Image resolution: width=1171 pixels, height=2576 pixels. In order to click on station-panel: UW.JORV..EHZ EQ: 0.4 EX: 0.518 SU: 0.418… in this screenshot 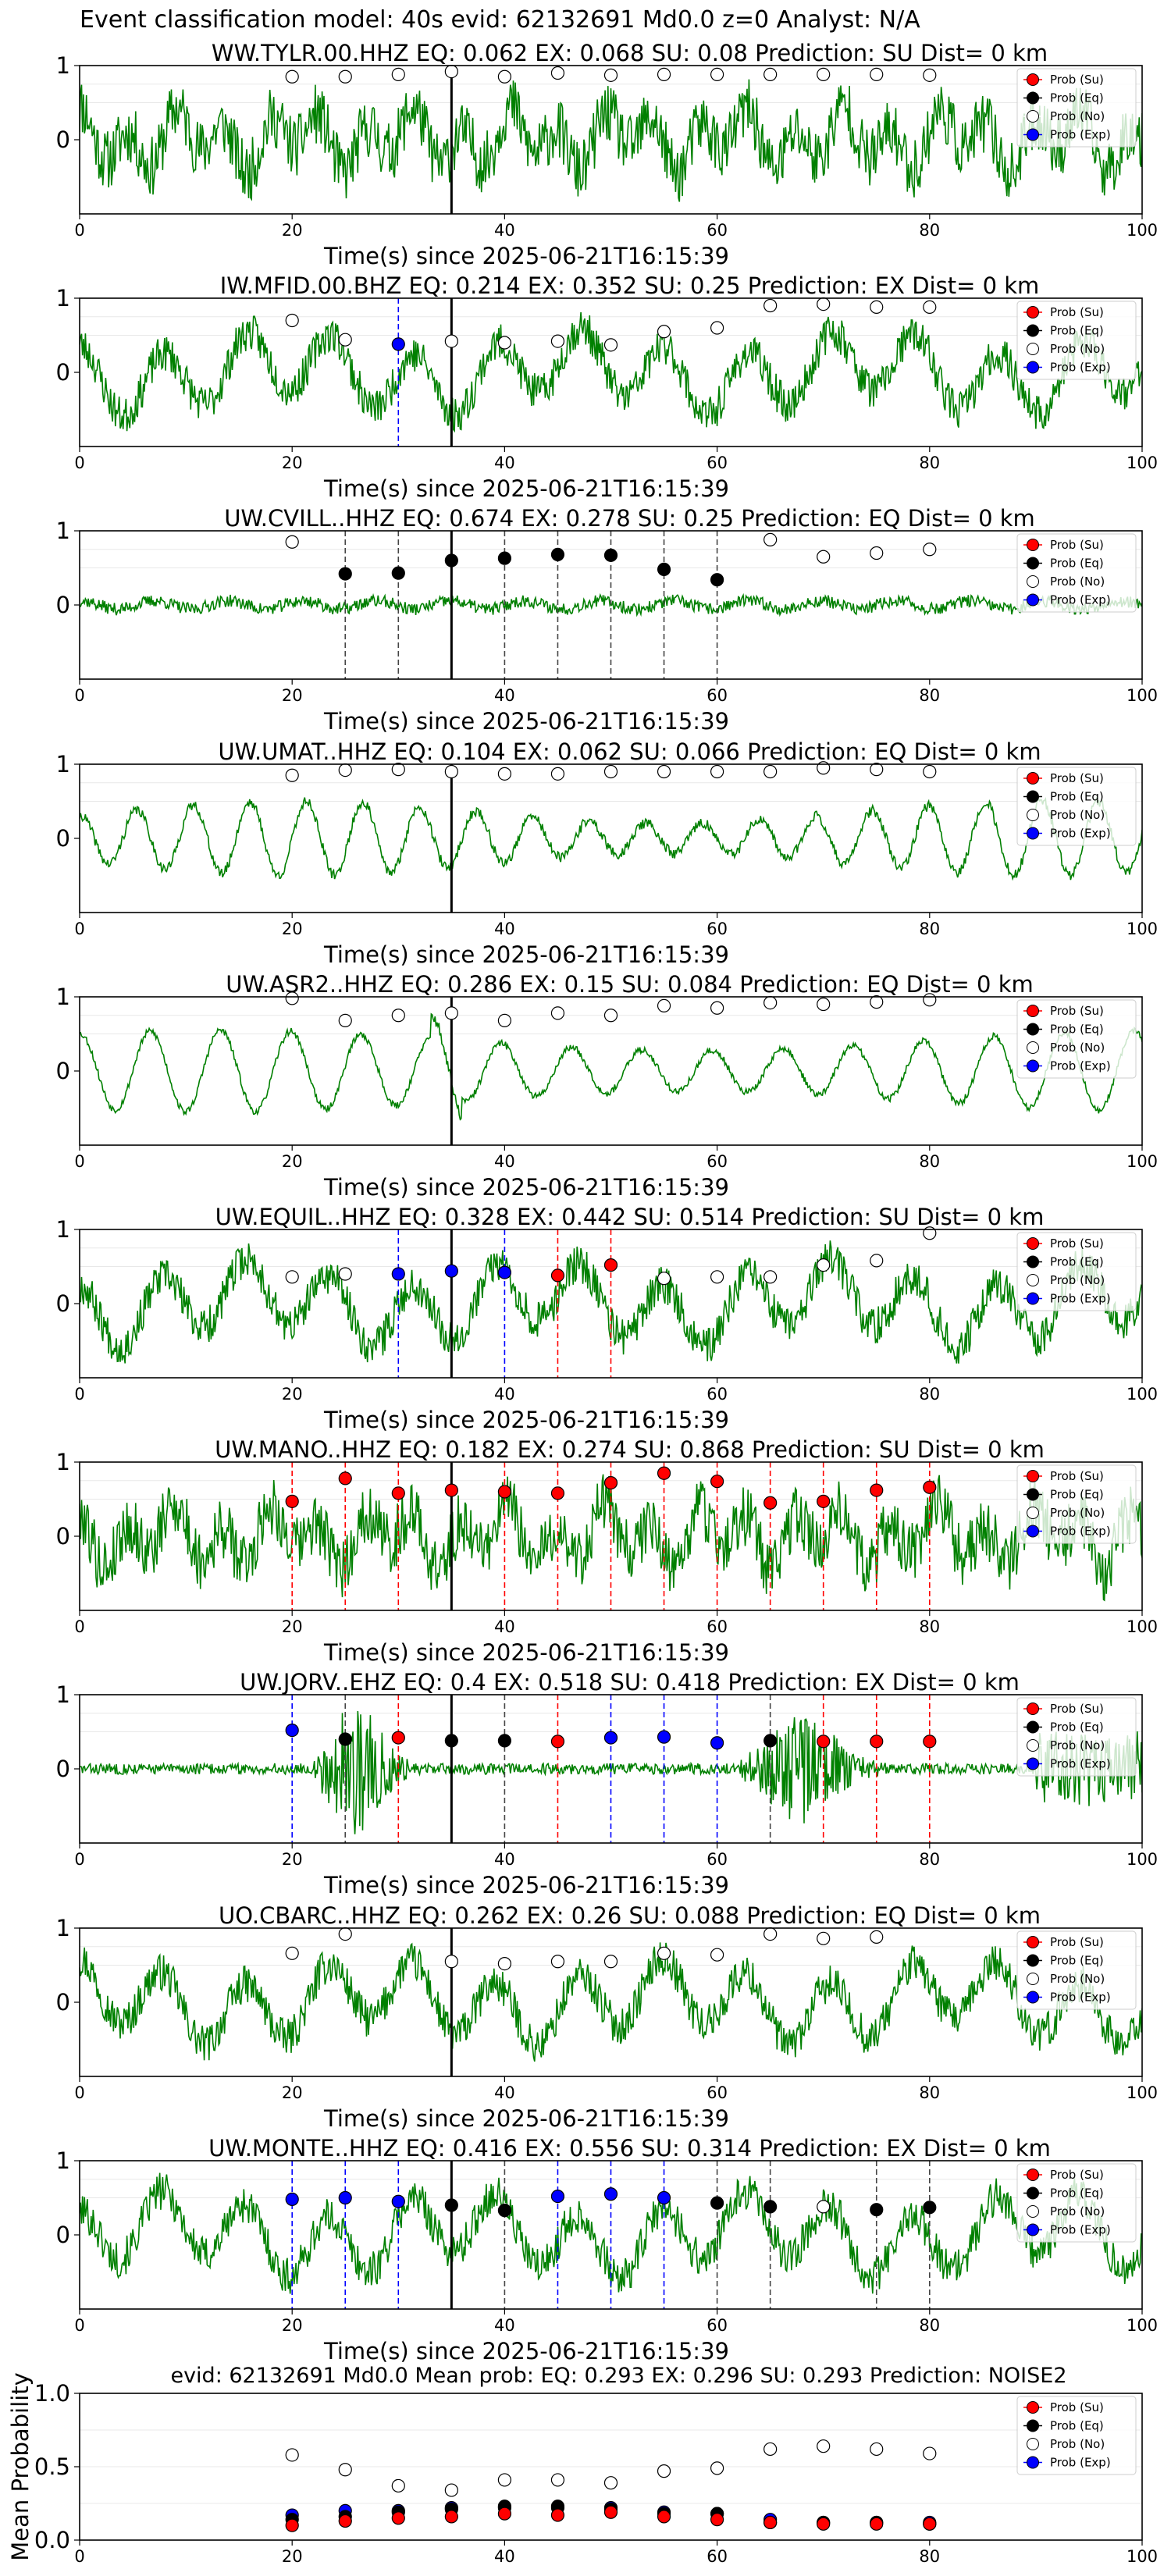, I will do `click(607, 1783)`.